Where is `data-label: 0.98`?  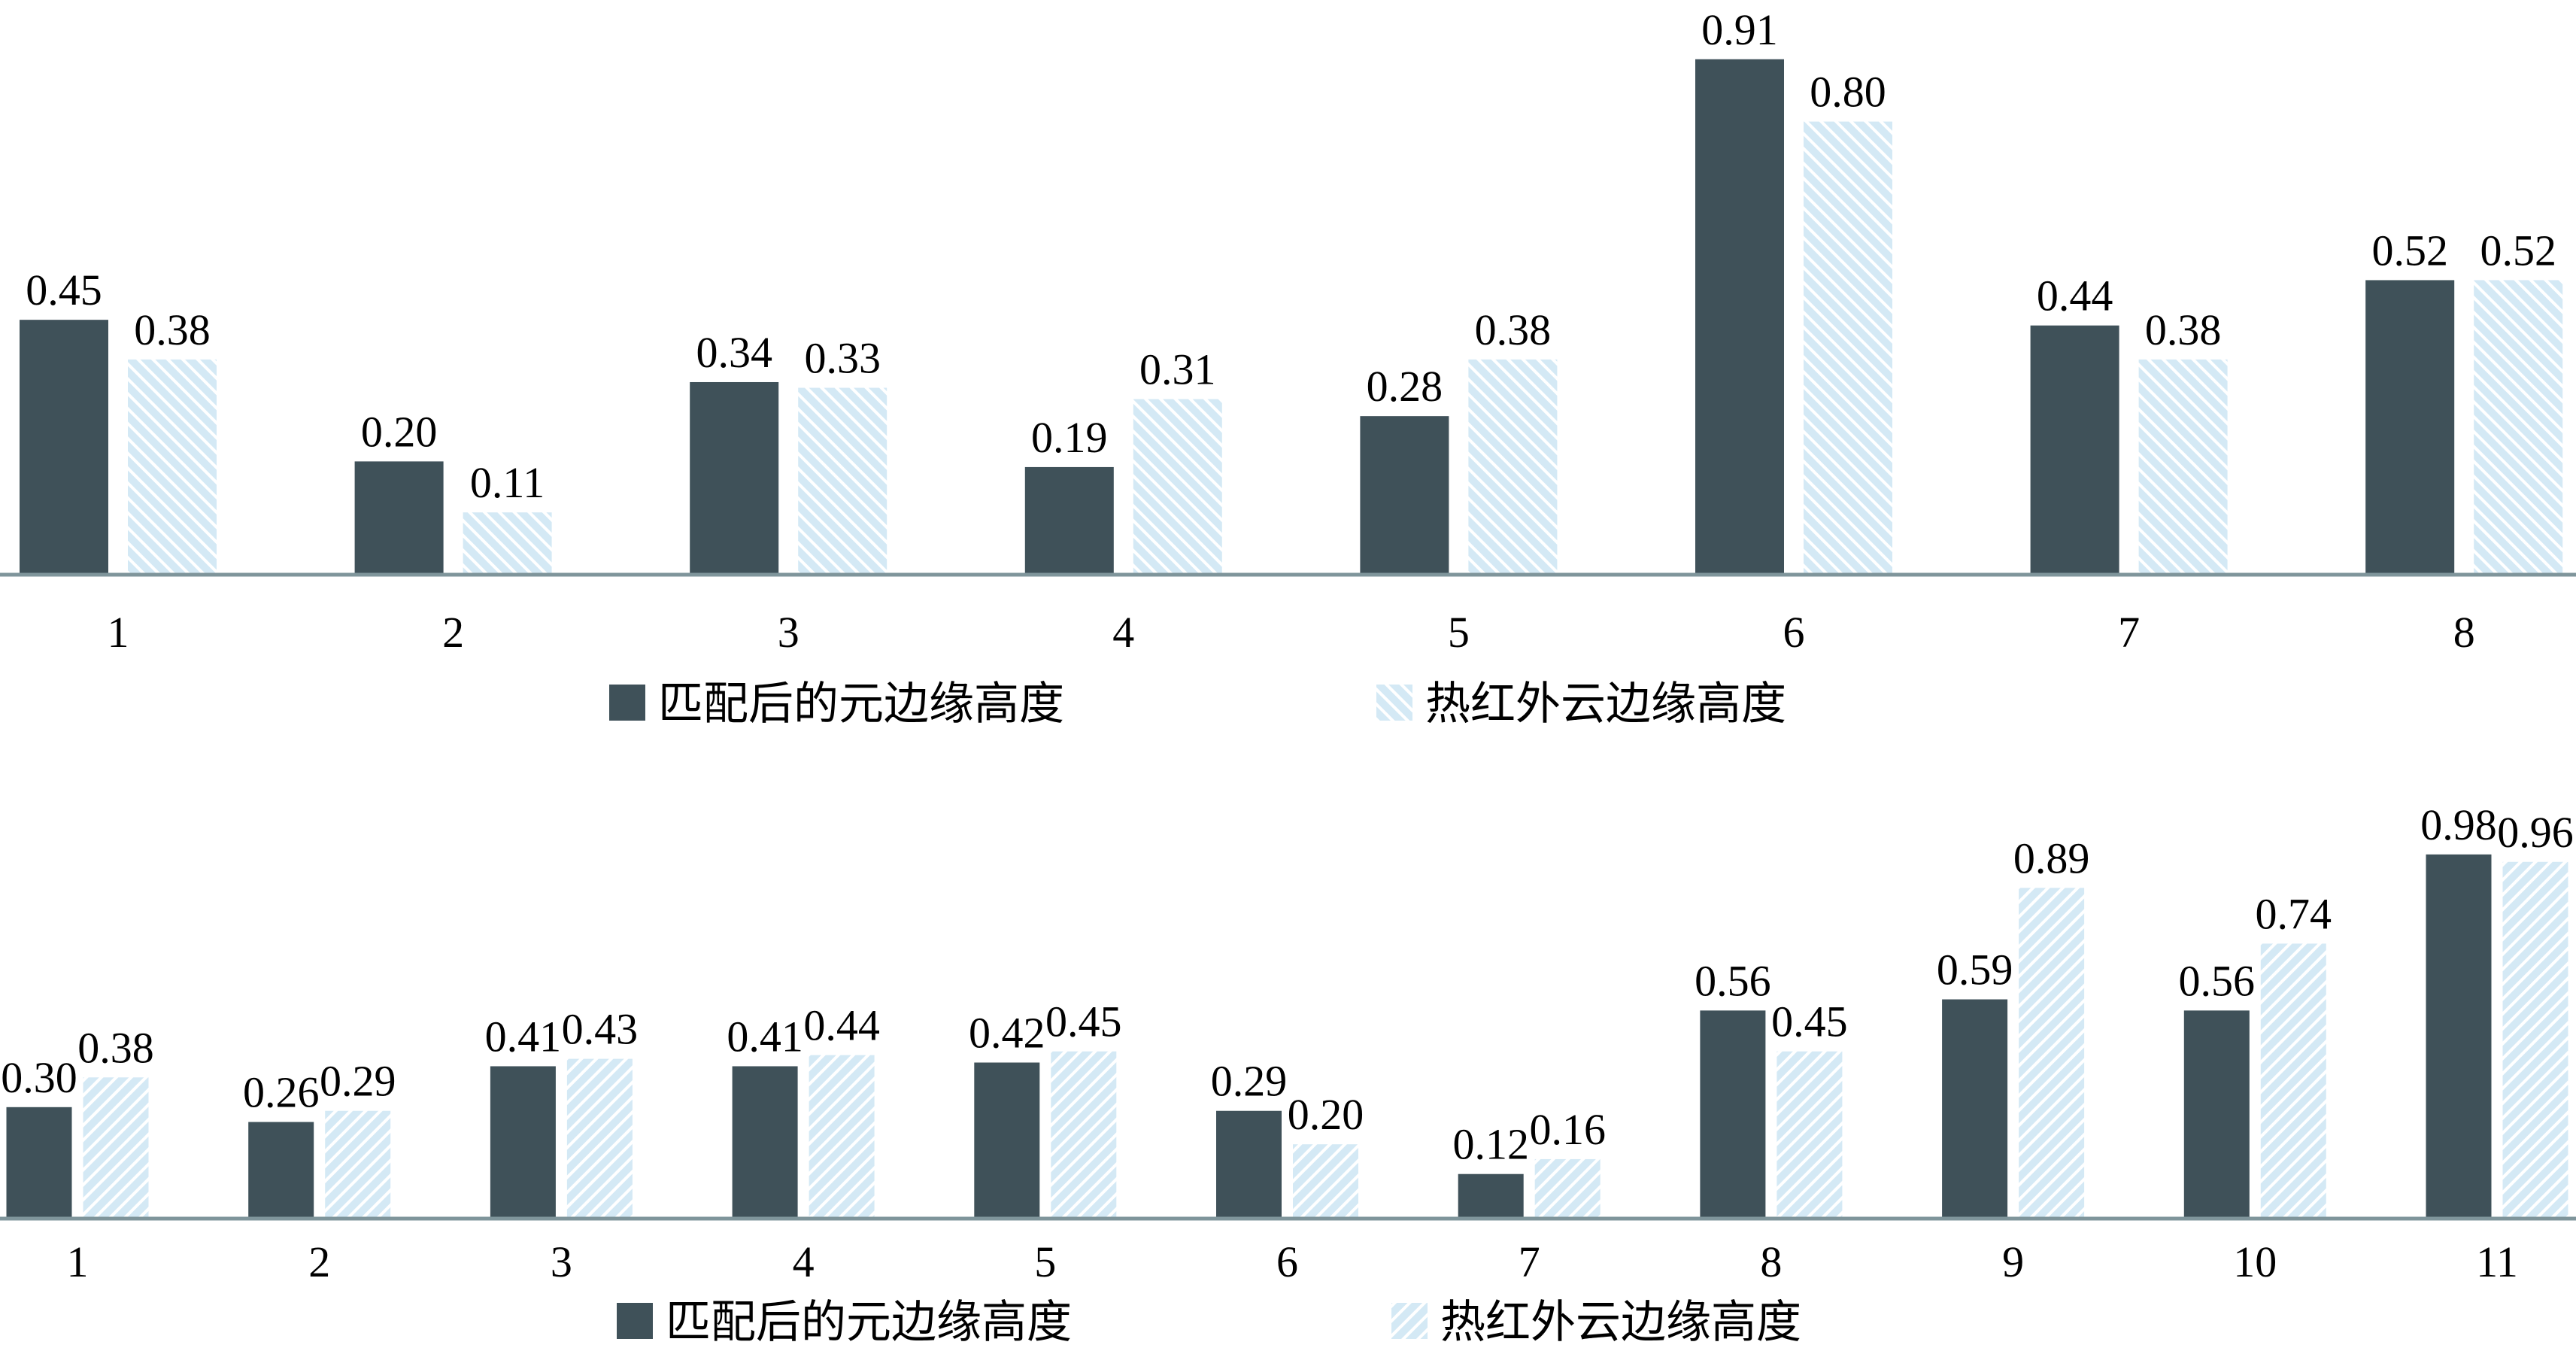
data-label: 0.98 is located at coordinates (2458, 824).